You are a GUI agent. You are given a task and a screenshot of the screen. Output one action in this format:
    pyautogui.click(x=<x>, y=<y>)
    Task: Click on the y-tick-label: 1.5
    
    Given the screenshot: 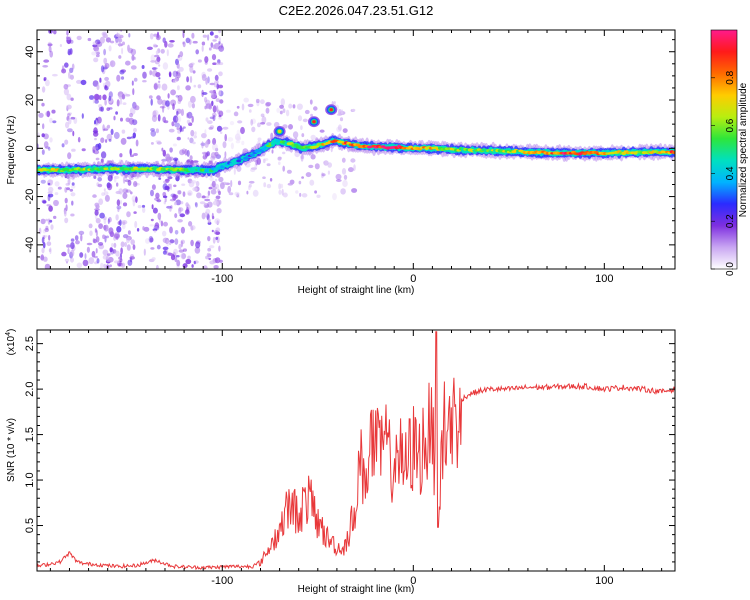 What is the action you would take?
    pyautogui.click(x=30, y=434)
    